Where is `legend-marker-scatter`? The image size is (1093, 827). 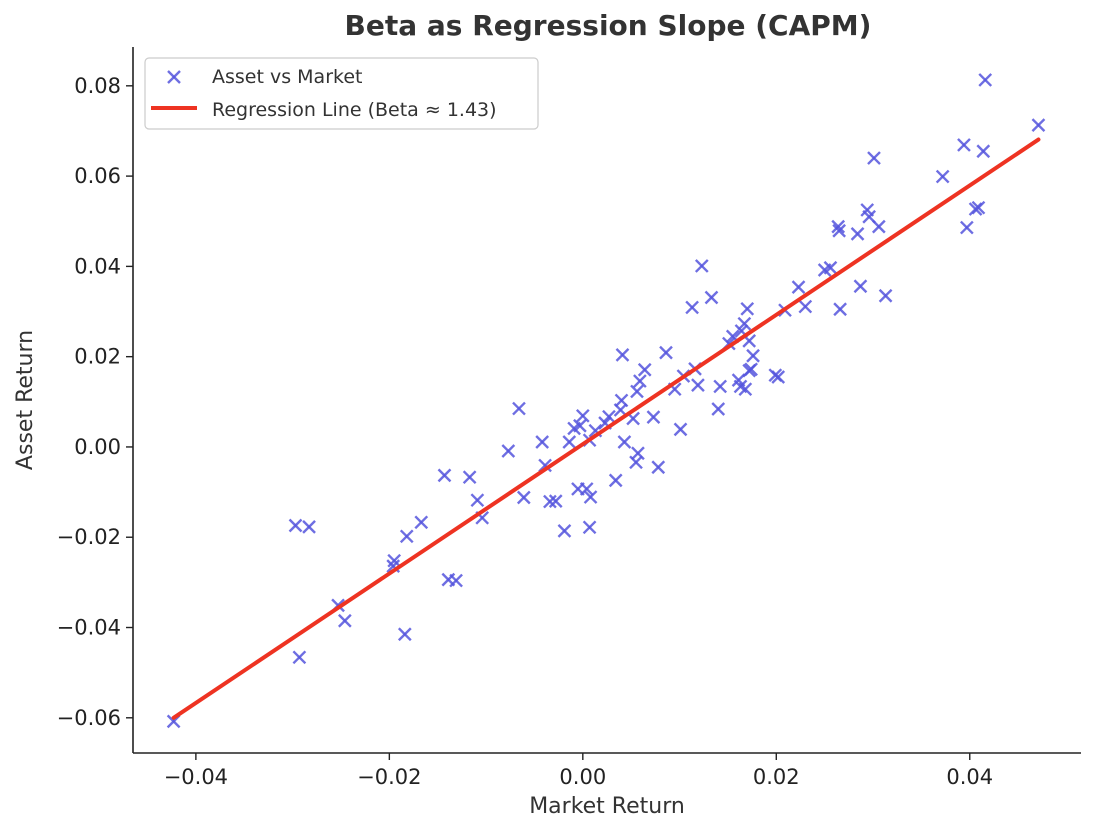
legend-marker-scatter is located at coordinates (174, 77).